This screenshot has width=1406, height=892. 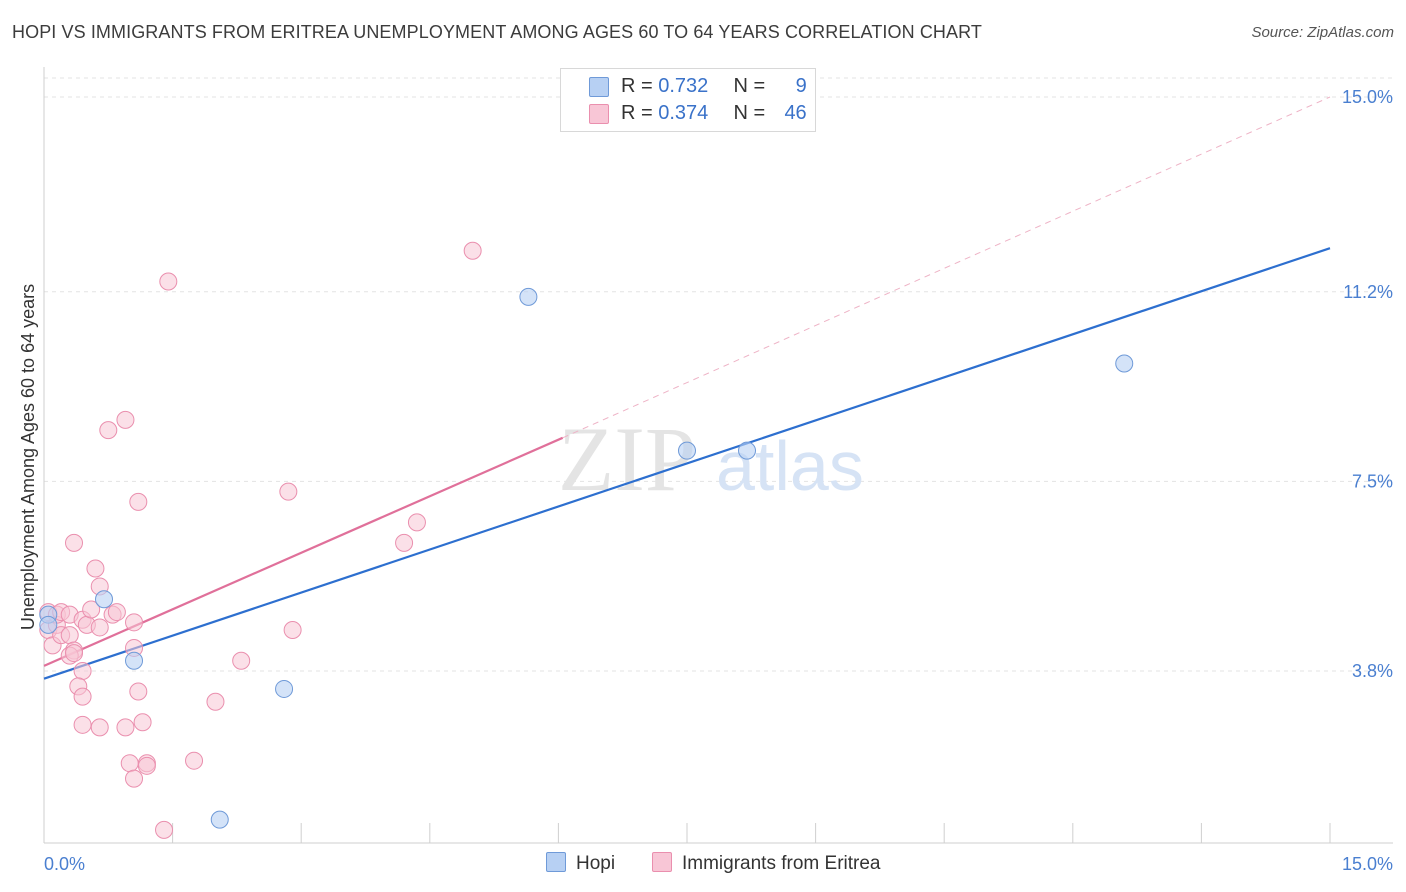 I want to click on bottom-legend-eritrea: Immigrants from Eritrea, so click(x=766, y=863).